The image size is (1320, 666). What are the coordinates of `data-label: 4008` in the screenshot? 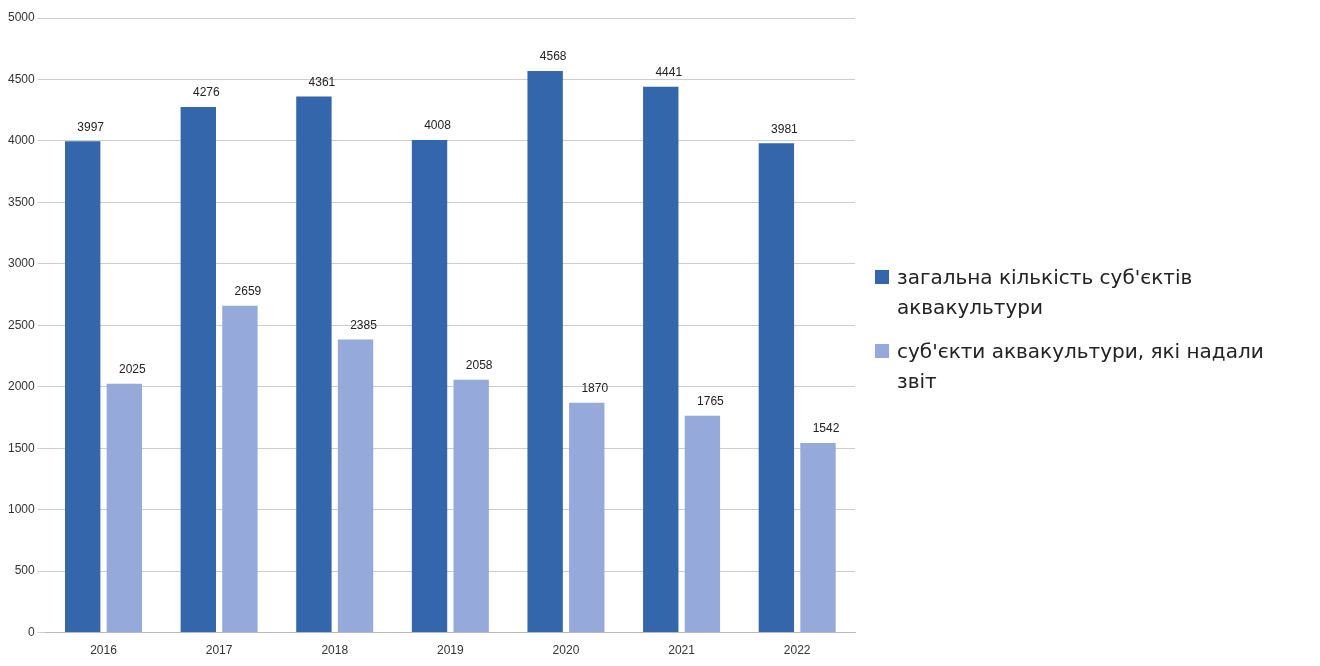 It's located at (438, 125).